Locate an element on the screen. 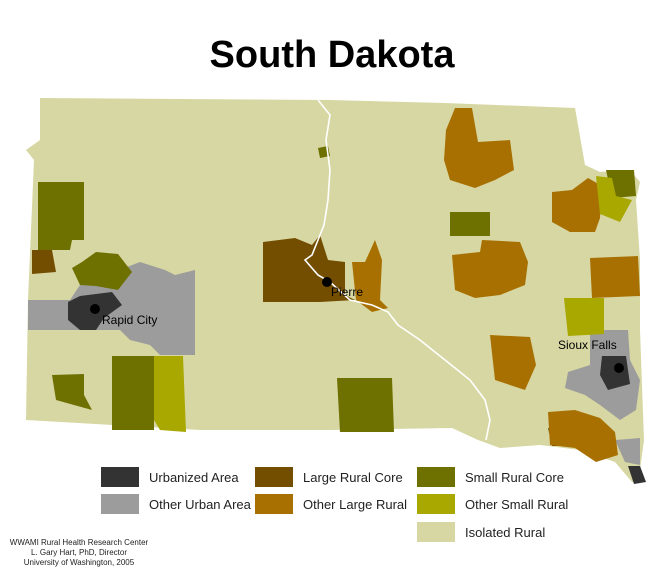 This screenshot has height=571, width=664. legend-other-large-rural: Other Large Rural is located at coordinates (331, 504).